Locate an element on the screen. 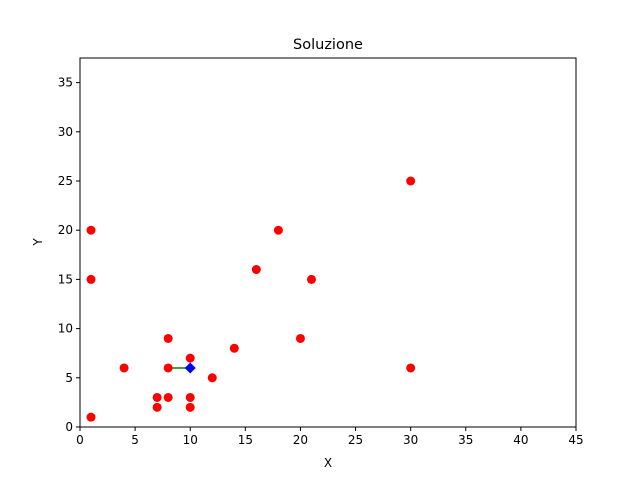 The image size is (640, 484). y-tick-label: 15 is located at coordinates (65, 279).